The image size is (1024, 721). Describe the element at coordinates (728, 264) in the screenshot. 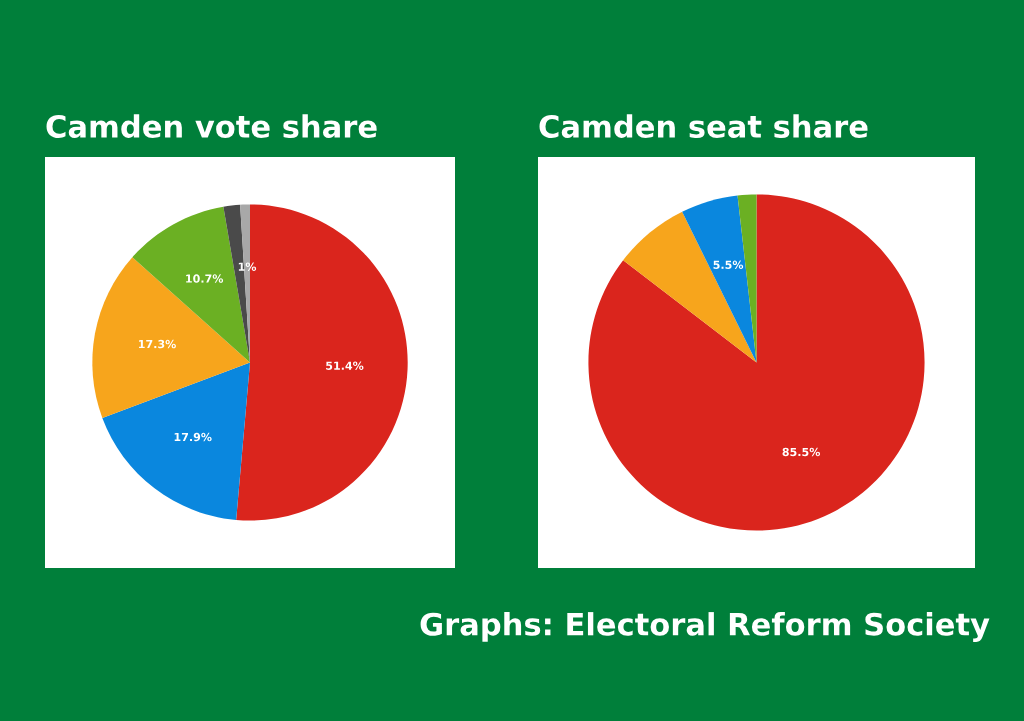

I see `data-label: 5.5%` at that location.